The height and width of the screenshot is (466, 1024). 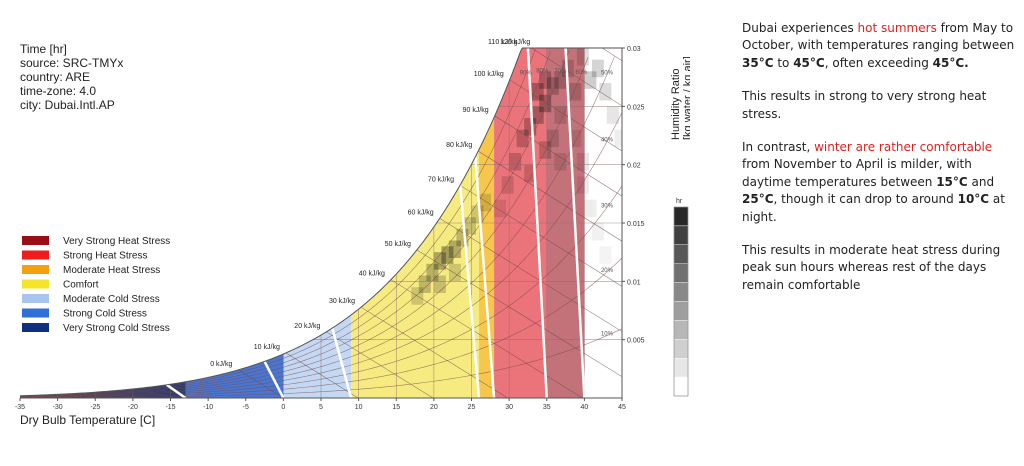 What do you see at coordinates (372, 274) in the screenshot?
I see `enthalpy-label: 40 kJ/kg` at bounding box center [372, 274].